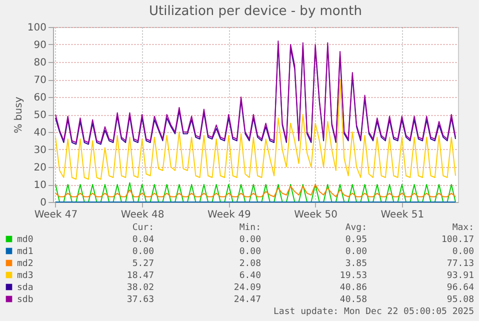  Describe the element at coordinates (353, 288) in the screenshot. I see `text: 40.86` at that location.